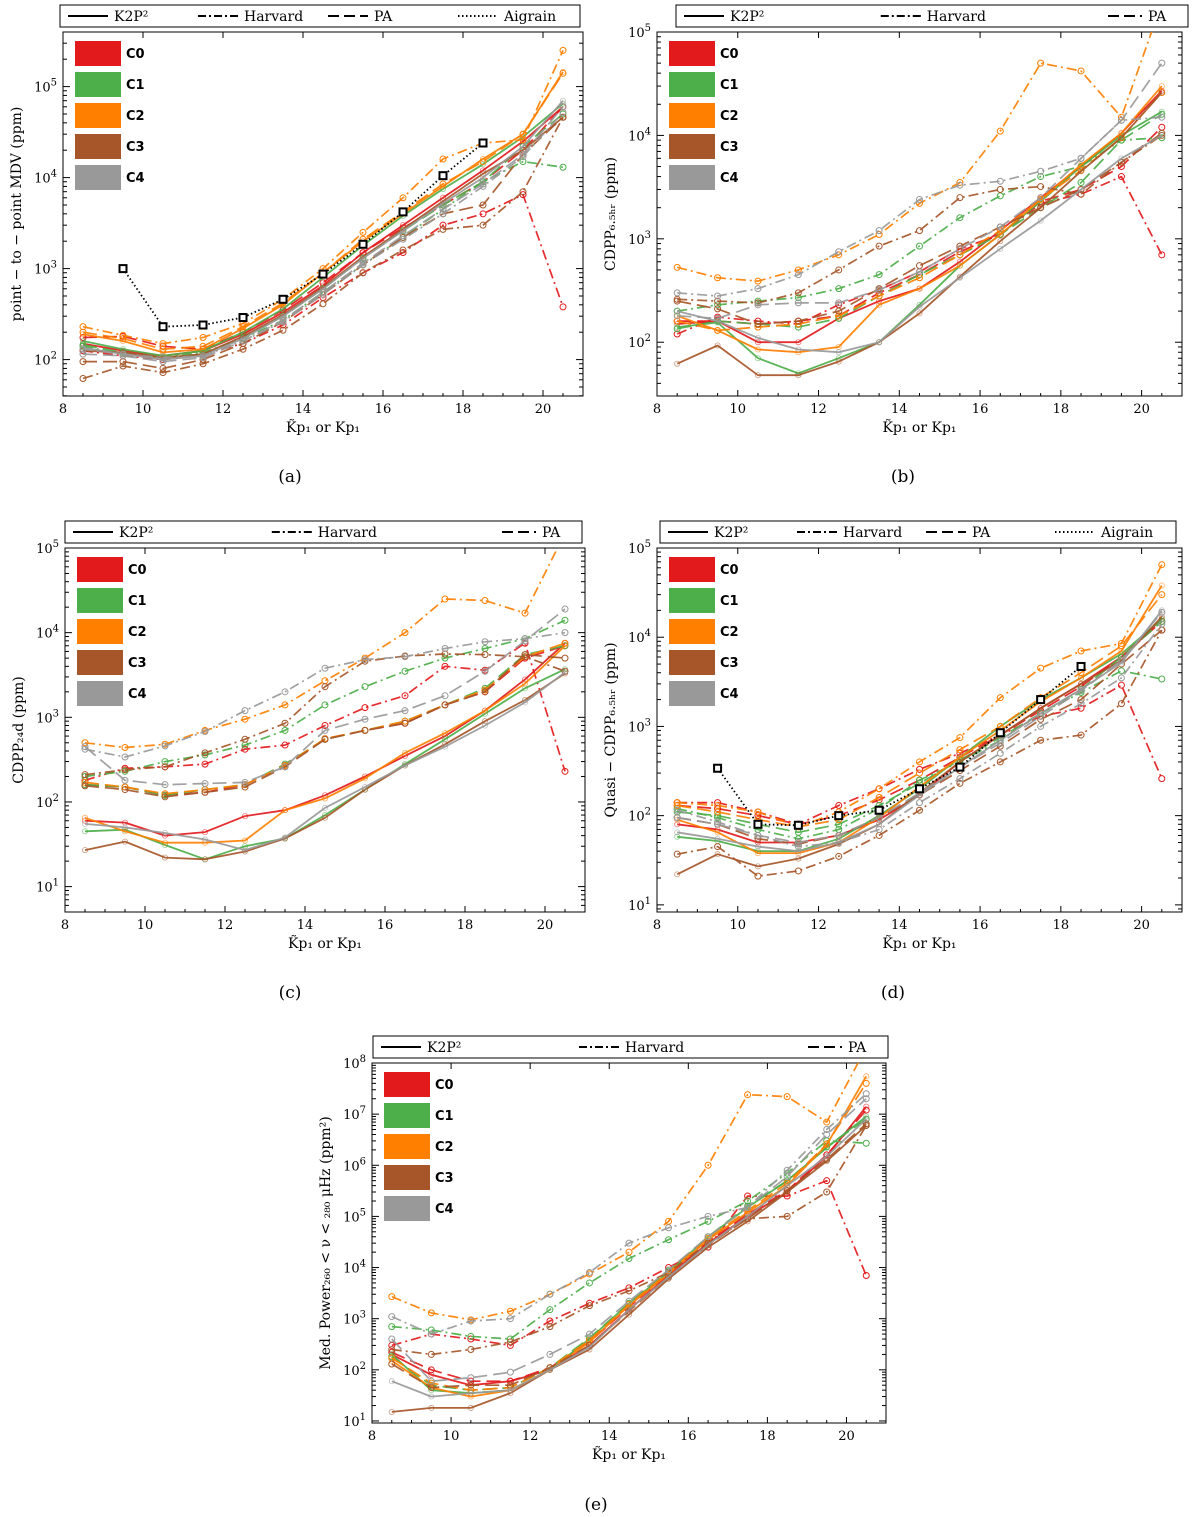  I want to click on y-tick-label: 10², so click(354, 1370).